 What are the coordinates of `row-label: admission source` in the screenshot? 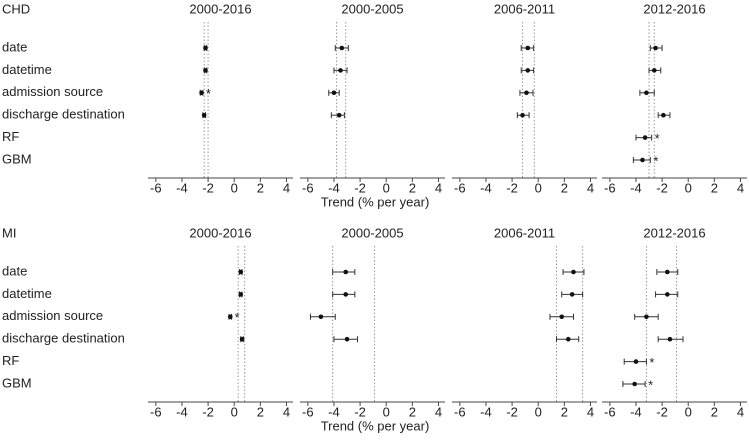 It's located at (52, 315).